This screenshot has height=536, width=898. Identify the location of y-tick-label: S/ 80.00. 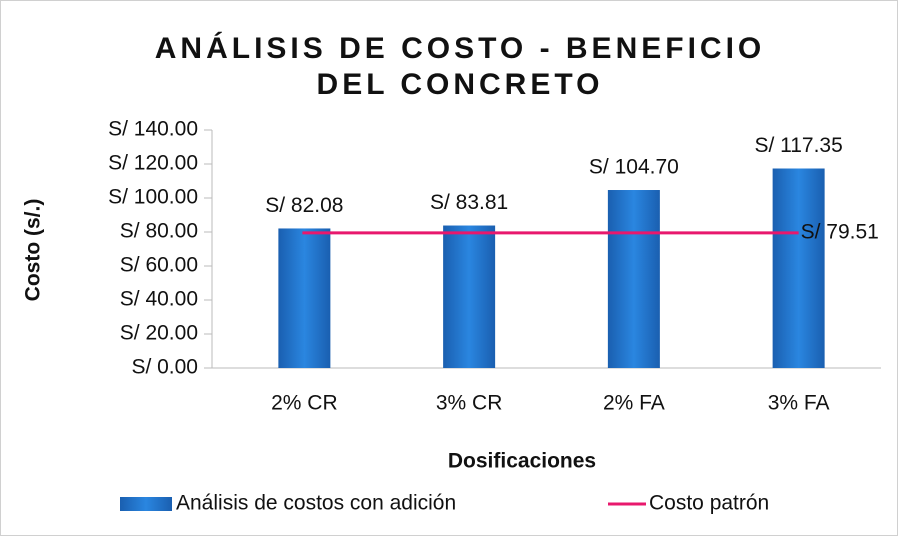
(159, 231).